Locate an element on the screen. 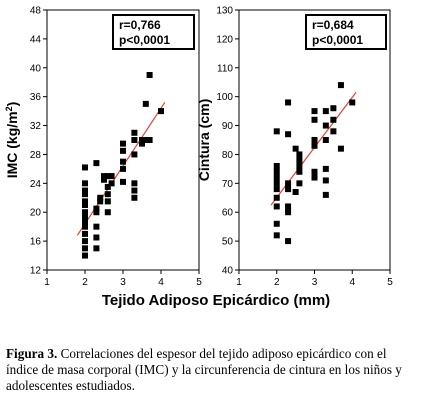 The height and width of the screenshot is (401, 424). y-tick-label: 70 is located at coordinates (228, 184).